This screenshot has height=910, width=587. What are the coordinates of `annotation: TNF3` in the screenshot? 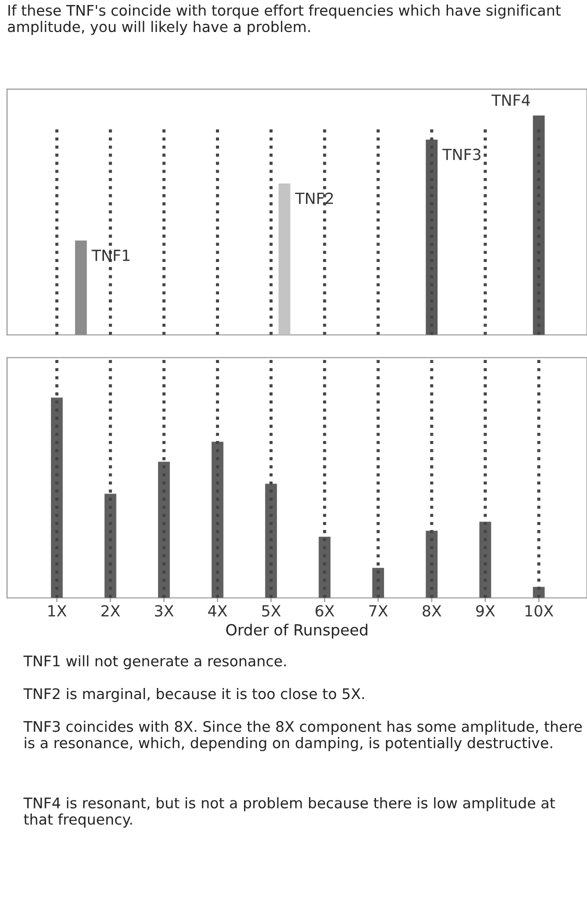 It's located at (461, 154).